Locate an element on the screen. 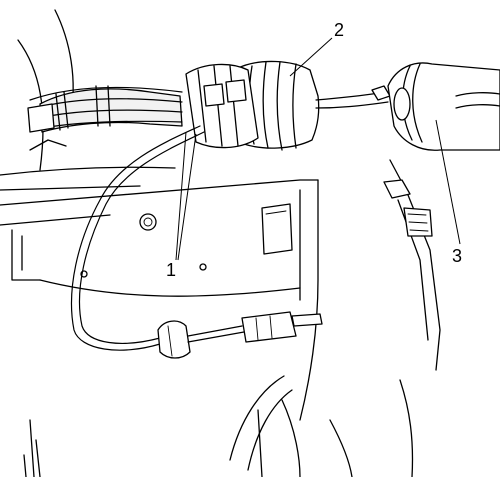 The height and width of the screenshot is (477, 500). callout-2: 2 is located at coordinates (339, 30).